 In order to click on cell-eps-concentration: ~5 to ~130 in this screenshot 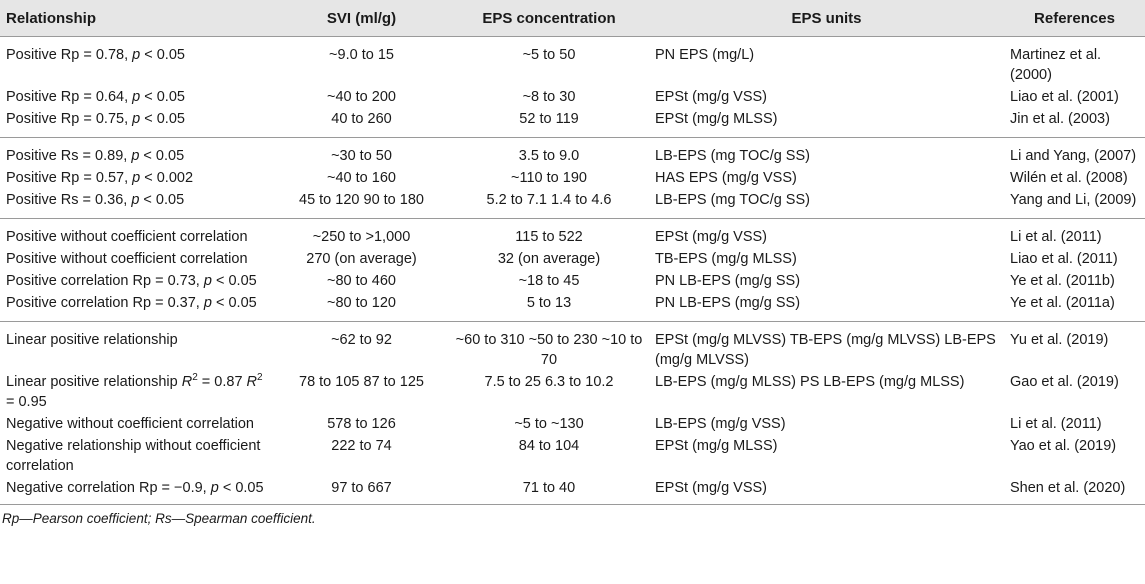, I will do `click(549, 424)`.